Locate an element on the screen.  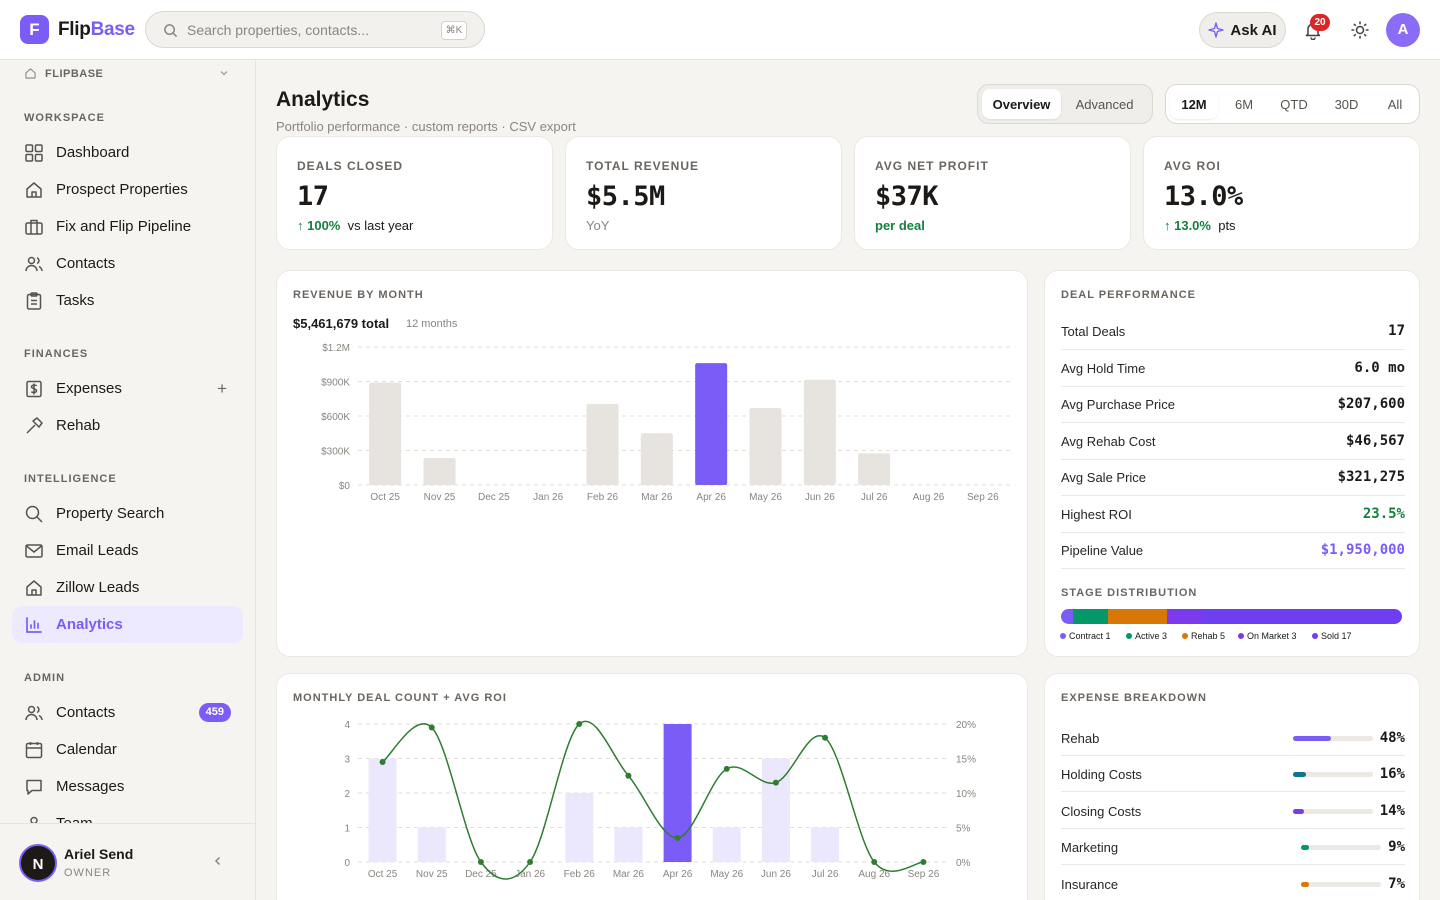
org-name: FLIPBASE is located at coordinates (74, 73).